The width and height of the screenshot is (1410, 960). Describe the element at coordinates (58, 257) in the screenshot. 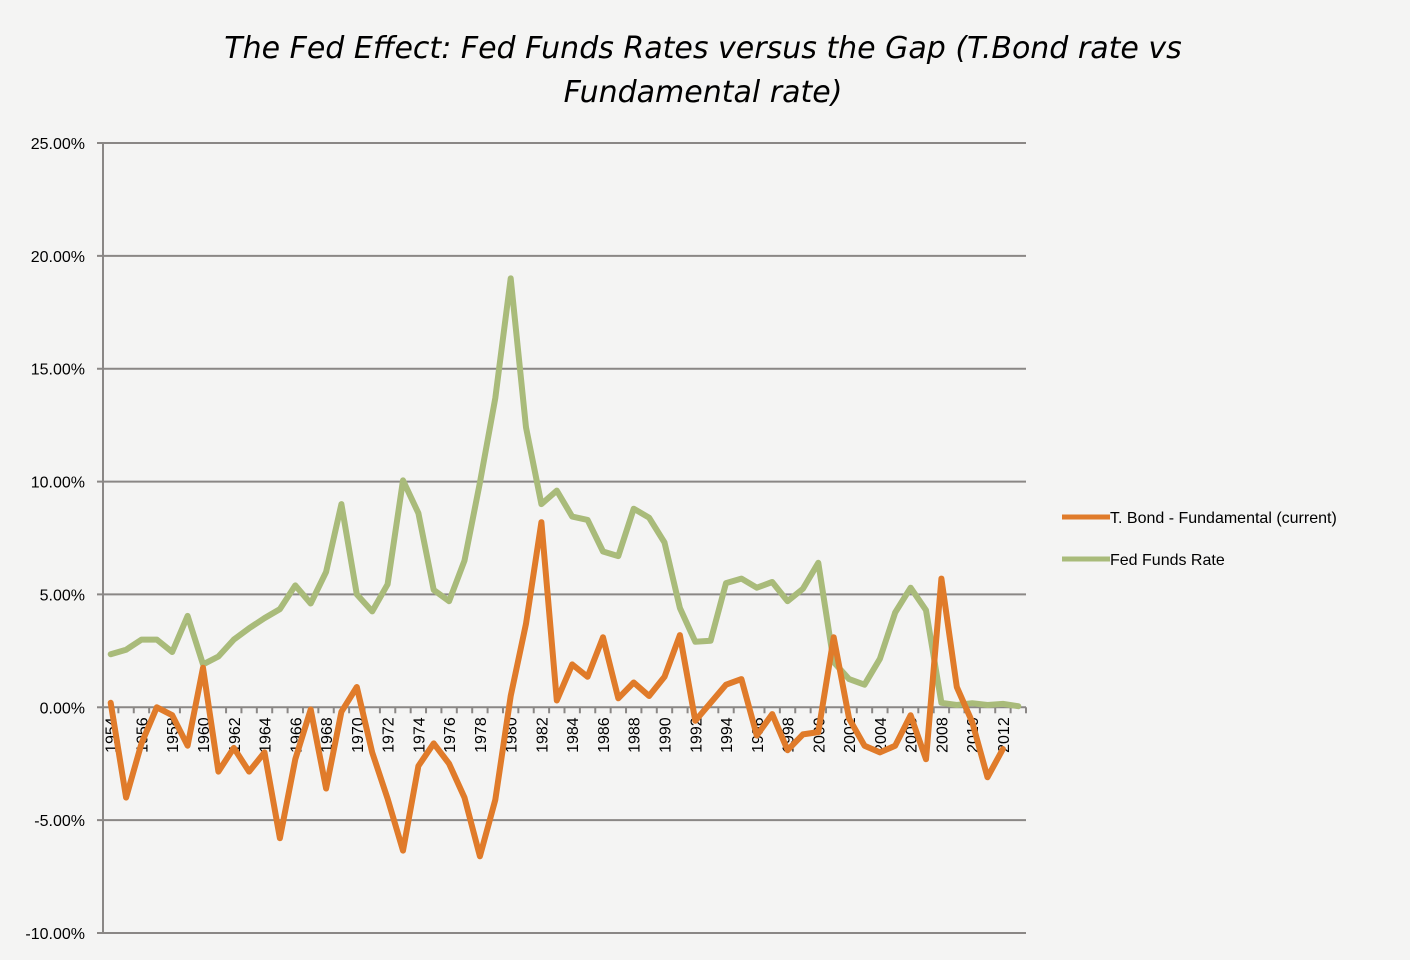

I see `y-tick-label: 20.00%` at that location.